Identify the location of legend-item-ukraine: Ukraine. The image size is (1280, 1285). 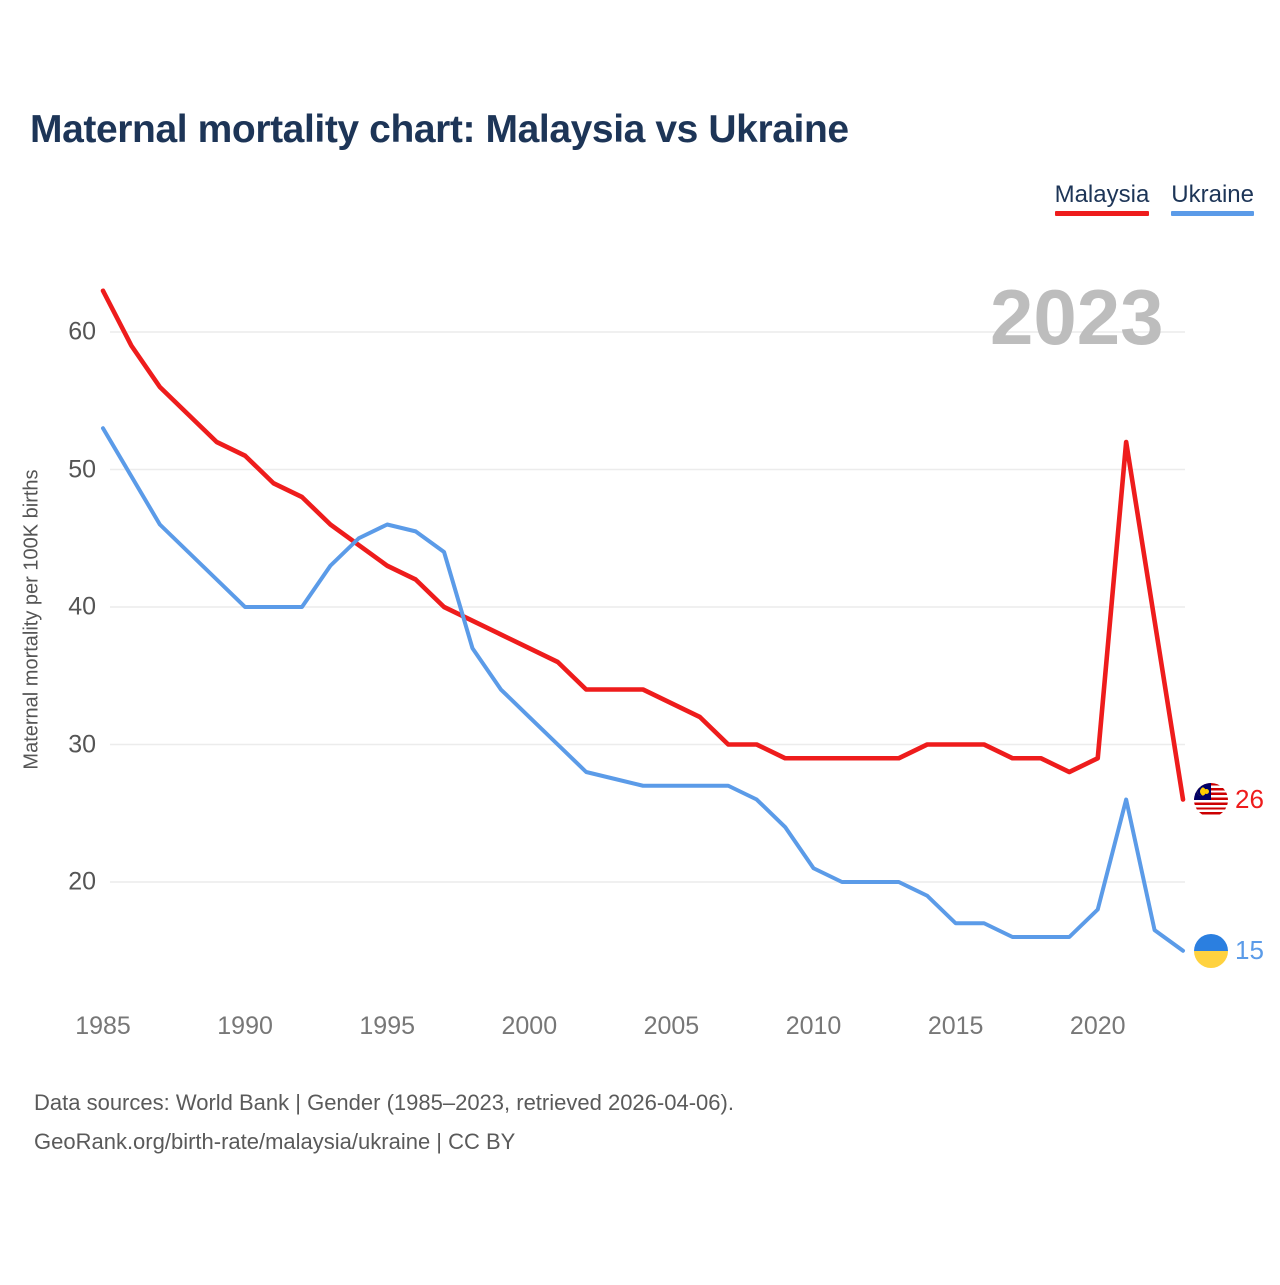
(1212, 199).